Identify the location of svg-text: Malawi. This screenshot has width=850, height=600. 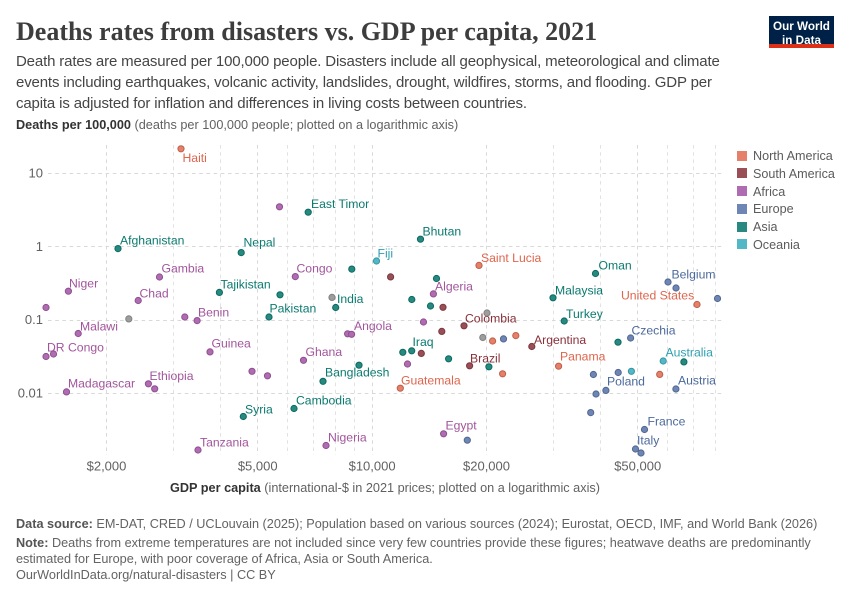
(99, 327).